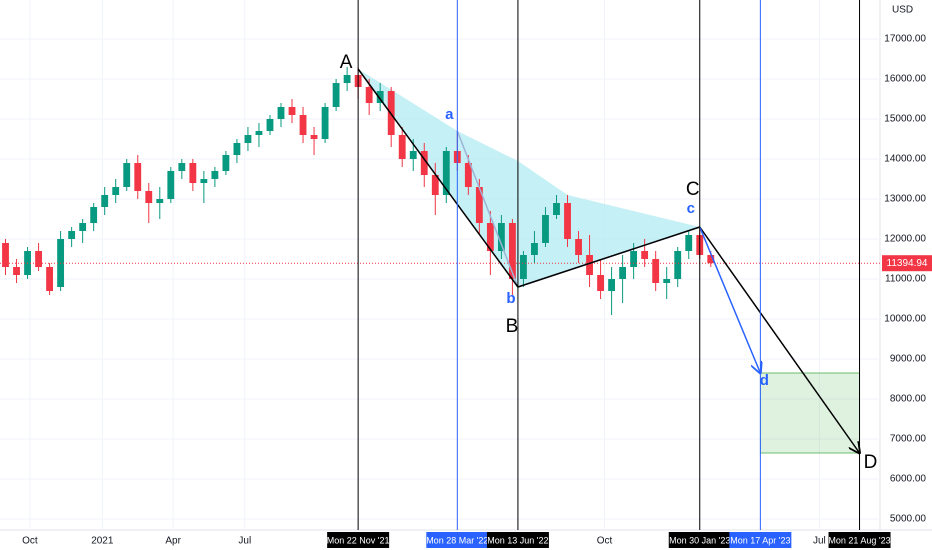 This screenshot has height=550, width=932. What do you see at coordinates (905, 199) in the screenshot?
I see `y-tick-label: 13000.00` at bounding box center [905, 199].